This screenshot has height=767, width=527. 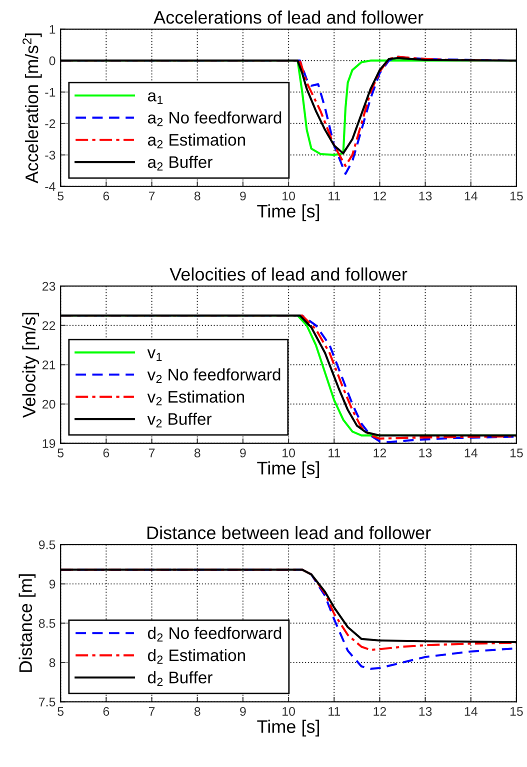 What do you see at coordinates (49, 404) in the screenshot?
I see `y-tick-label: 20` at bounding box center [49, 404].